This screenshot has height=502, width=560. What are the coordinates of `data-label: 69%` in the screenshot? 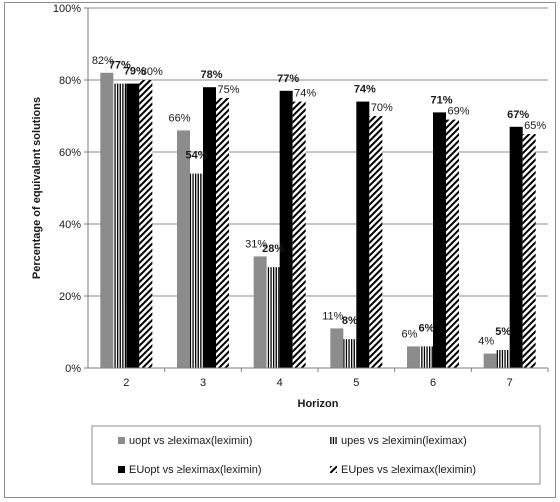 It's located at (458, 112).